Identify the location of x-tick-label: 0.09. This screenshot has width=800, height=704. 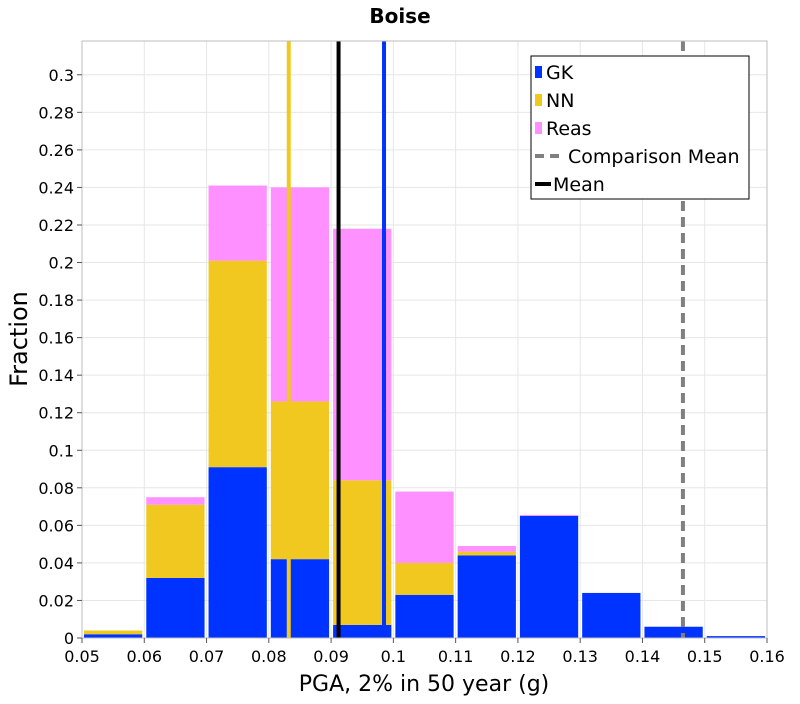
(331, 656).